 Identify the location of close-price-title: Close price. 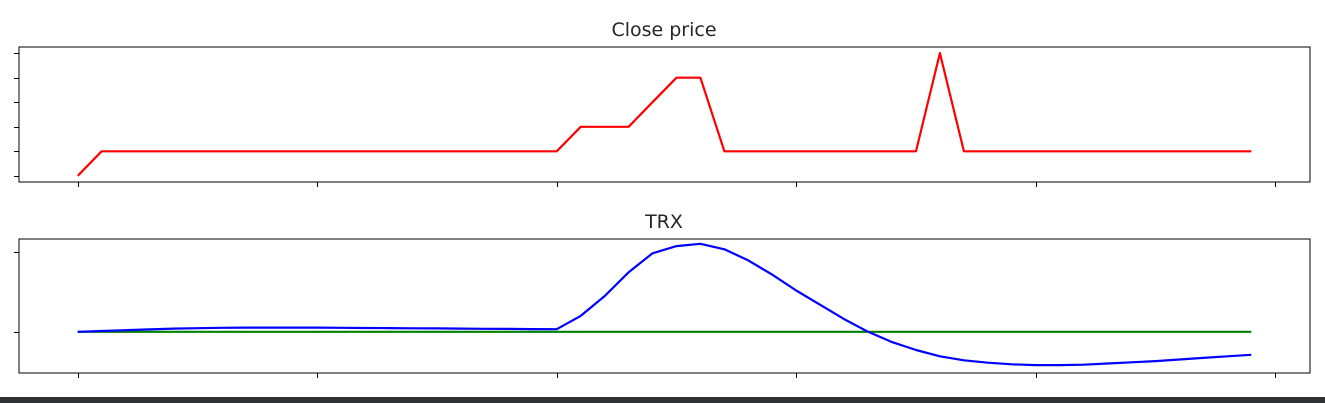
(663, 30).